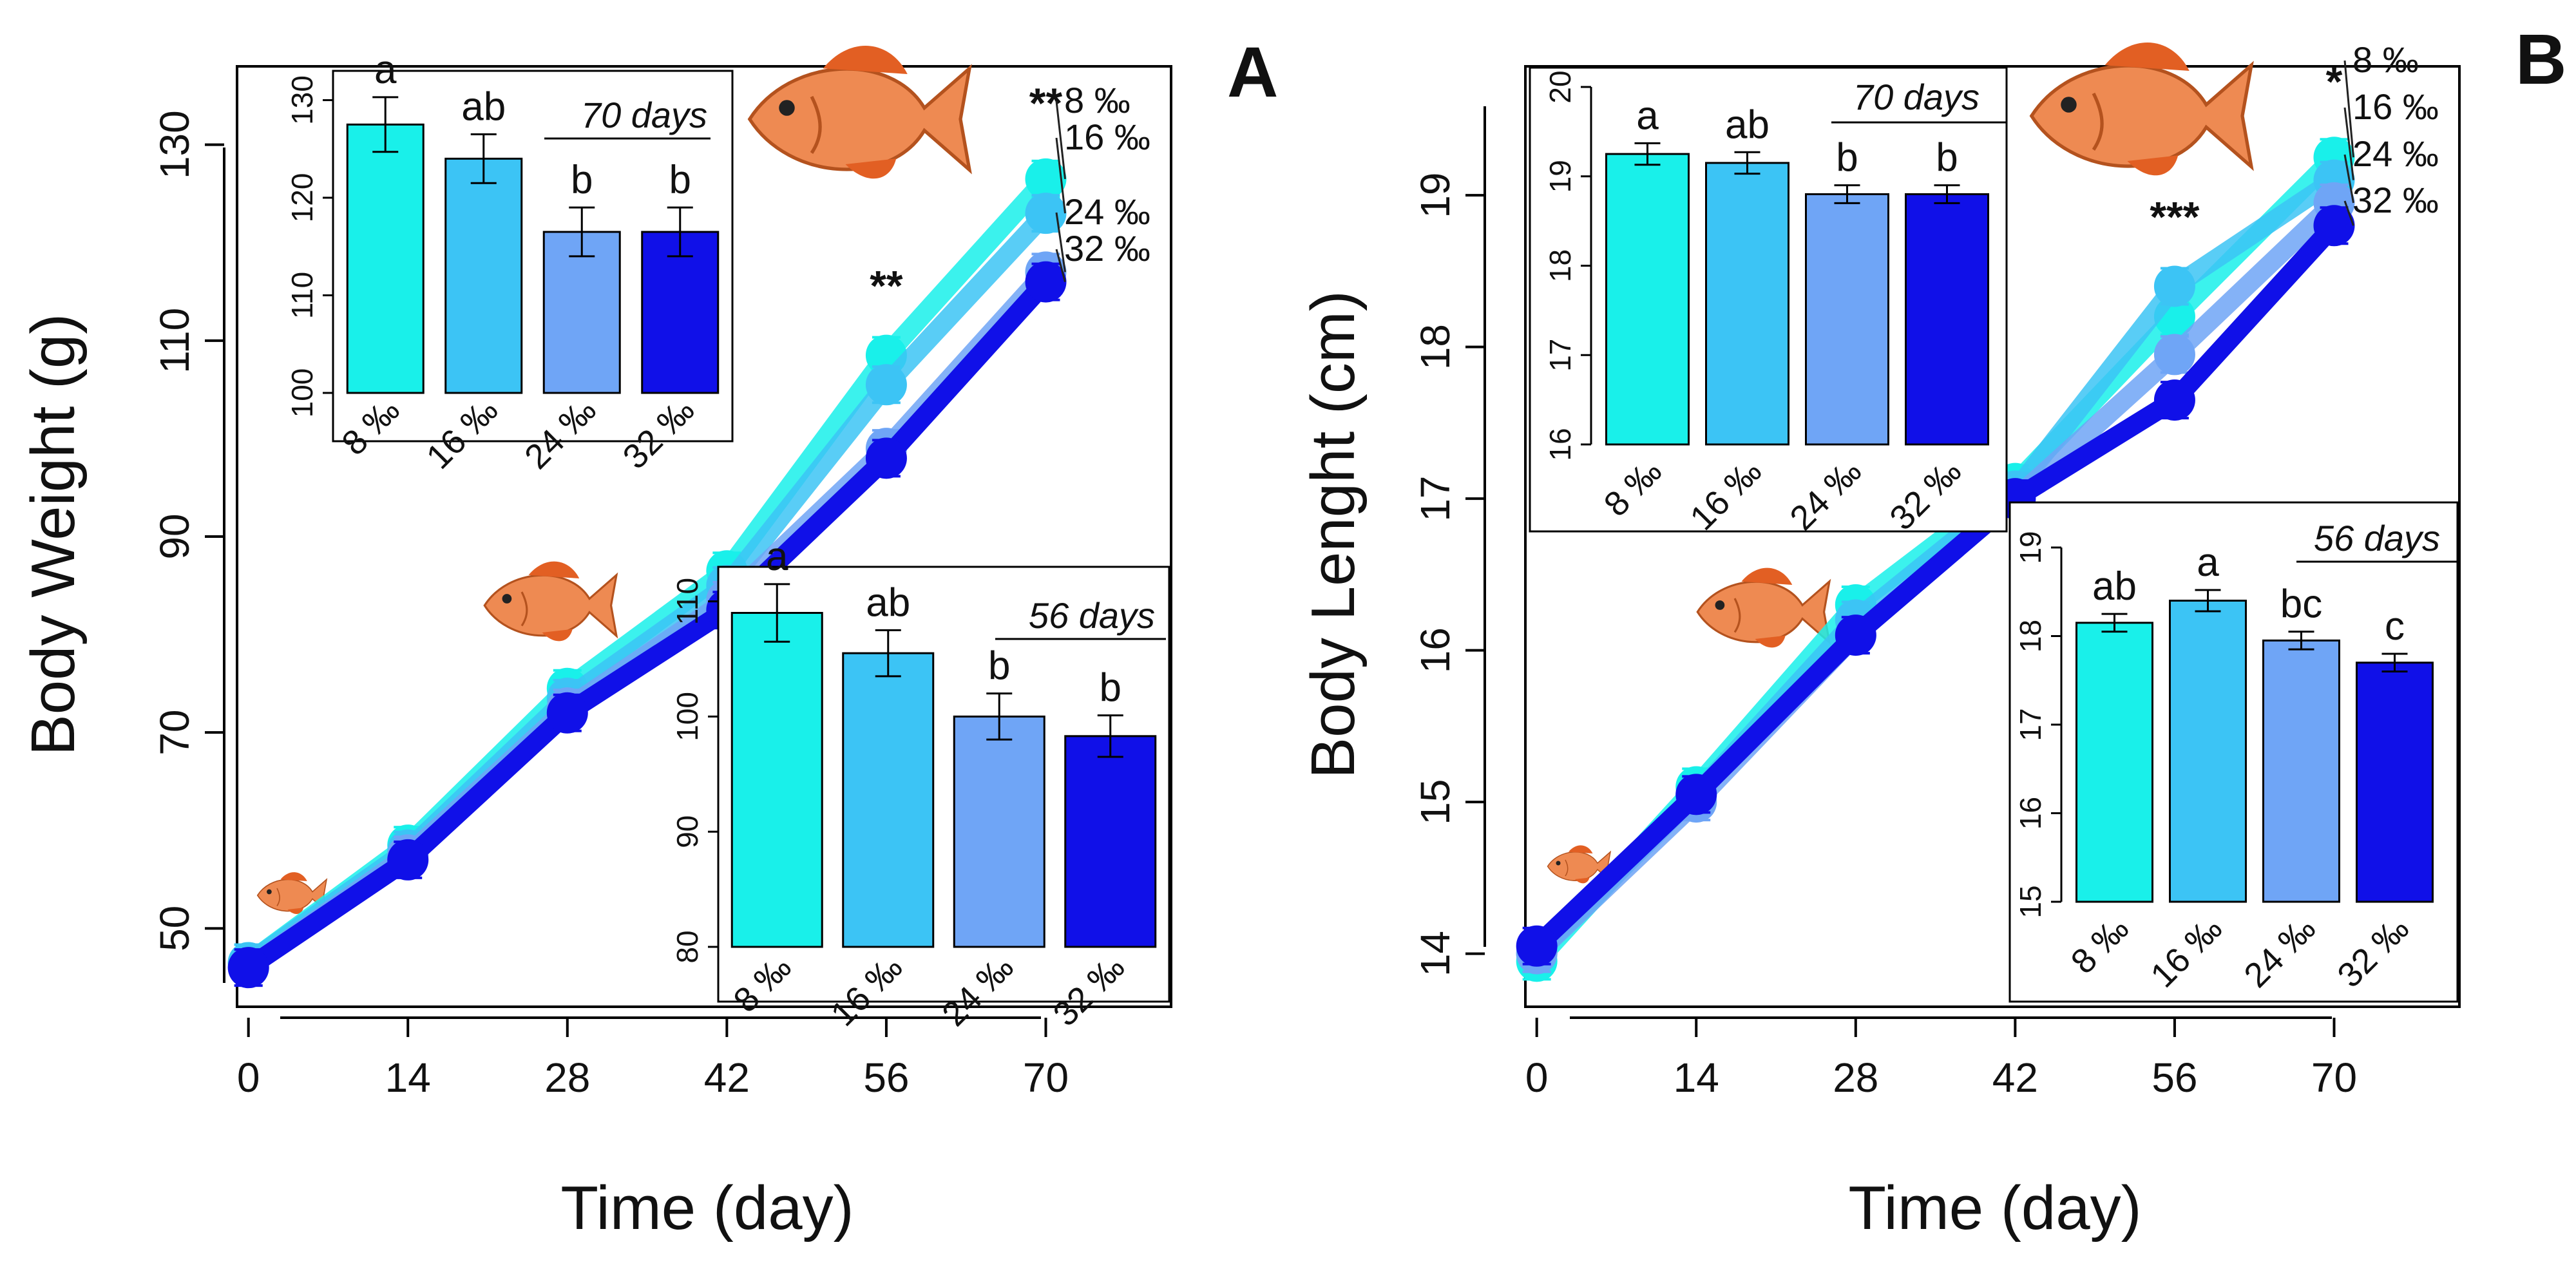 This screenshot has height=1276, width=2576. What do you see at coordinates (886, 1077) in the screenshot?
I see `x-tick-label: 56` at bounding box center [886, 1077].